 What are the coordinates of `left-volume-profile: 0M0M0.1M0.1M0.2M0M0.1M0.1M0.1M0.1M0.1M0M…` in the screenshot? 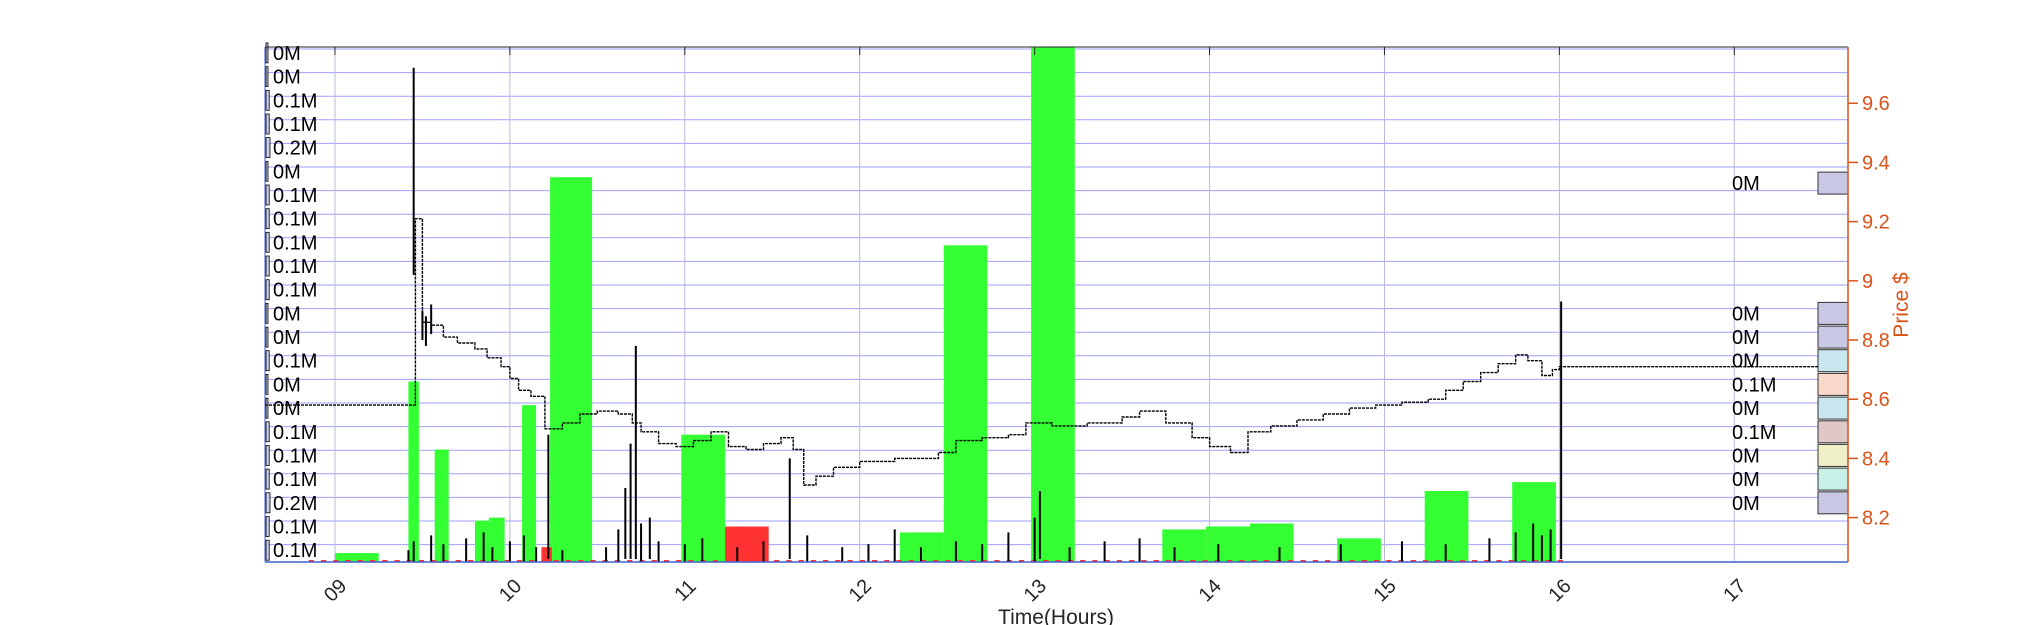 It's located at (291, 302).